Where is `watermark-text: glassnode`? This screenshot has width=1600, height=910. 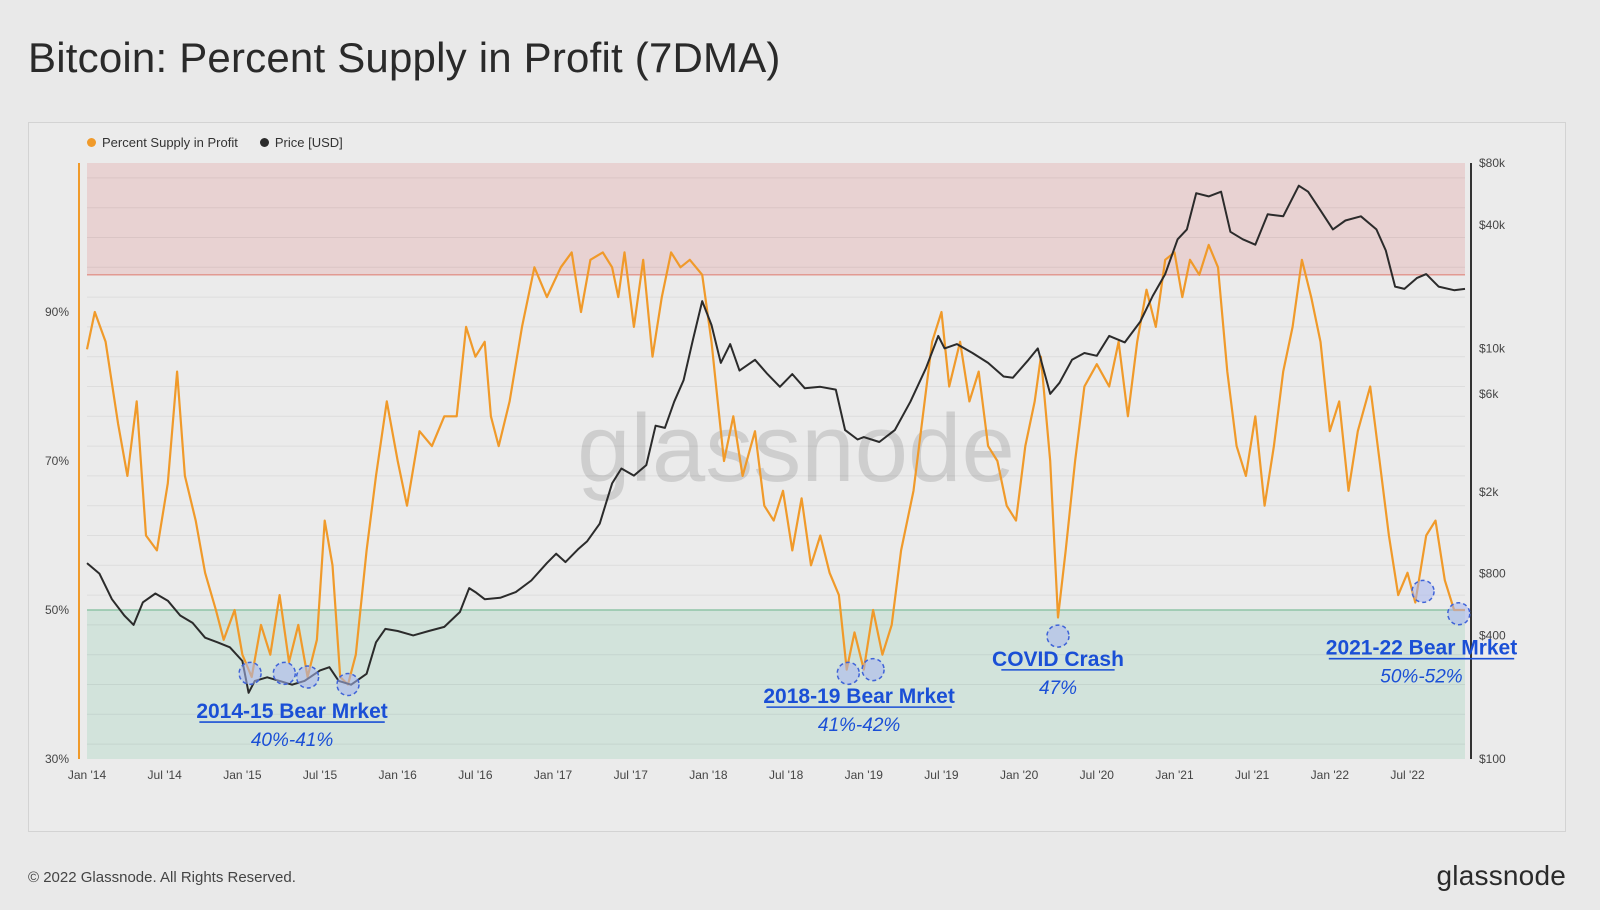
watermark-text: glassnode is located at coordinates (796, 448).